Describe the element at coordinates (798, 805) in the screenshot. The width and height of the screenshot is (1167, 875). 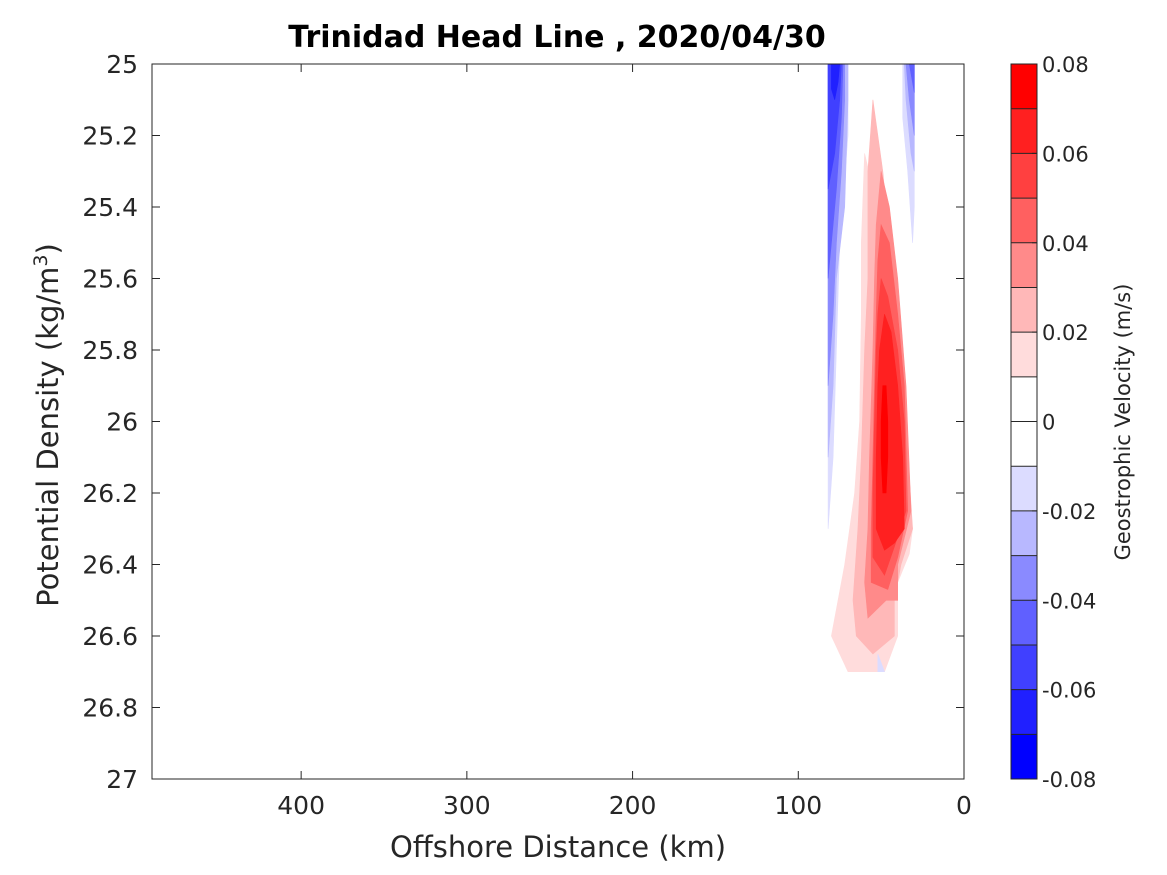
I see `x-tick-label: 100` at that location.